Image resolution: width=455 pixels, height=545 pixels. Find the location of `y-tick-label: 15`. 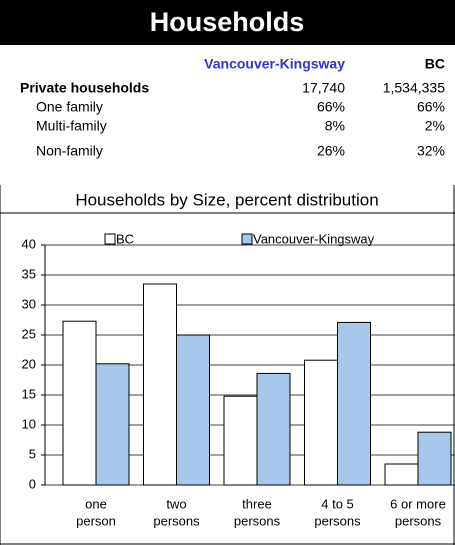

y-tick-label: 15 is located at coordinates (29, 393).